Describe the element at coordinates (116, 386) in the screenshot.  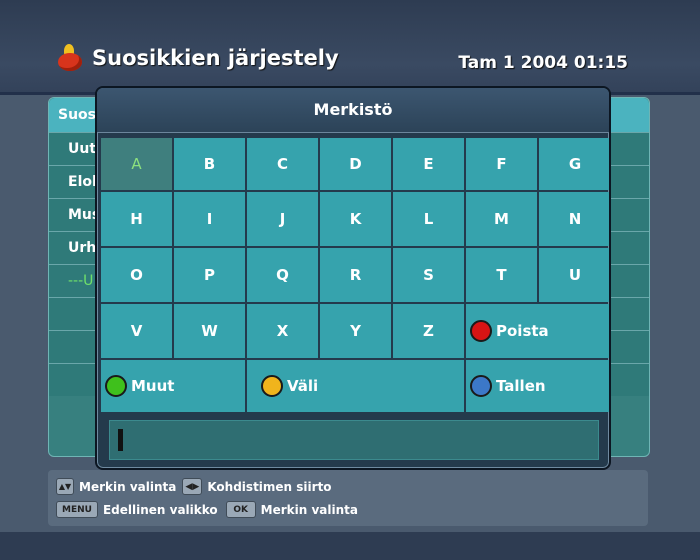
I see `green-button-icon` at that location.